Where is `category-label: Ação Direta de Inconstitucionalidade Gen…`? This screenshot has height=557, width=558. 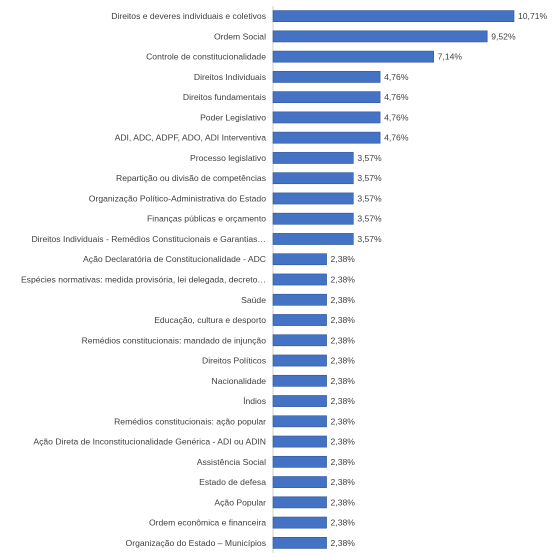
category-label: Ação Direta de Inconstitucionalidade Gen… is located at coordinates (149, 442).